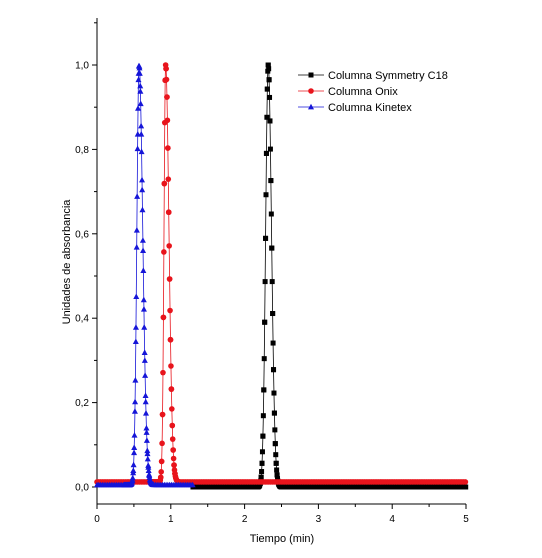 Image resolution: width=542 pixels, height=558 pixels. Describe the element at coordinates (319, 519) in the screenshot. I see `x-tick-label: 3` at that location.